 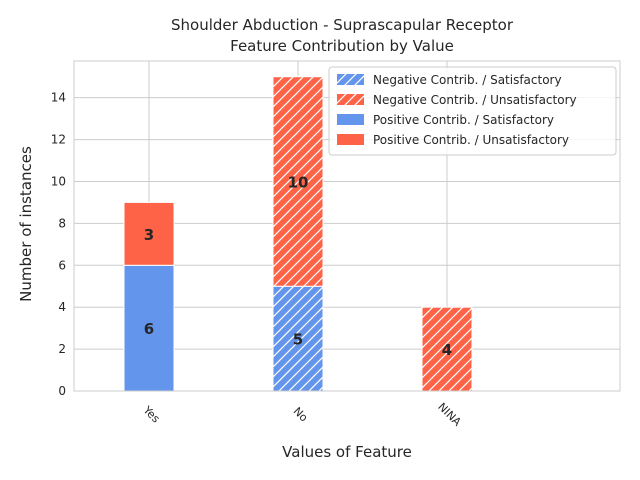 What do you see at coordinates (58, 140) in the screenshot?
I see `y-tick-label: 12` at bounding box center [58, 140].